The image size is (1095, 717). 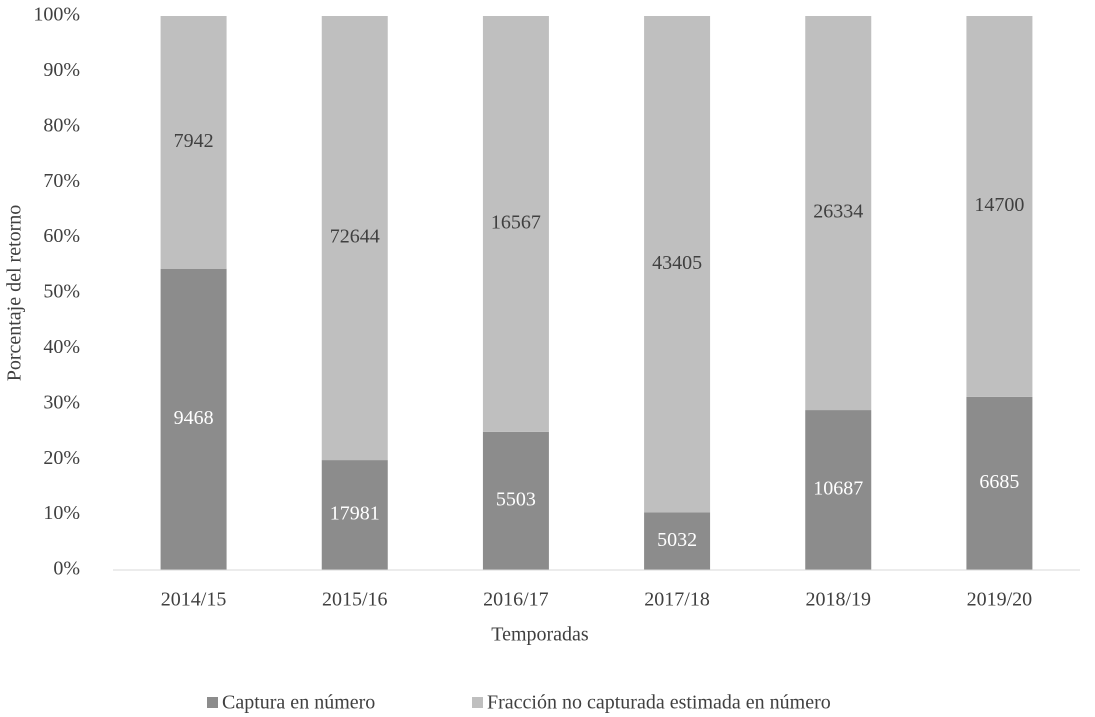 What do you see at coordinates (61, 292) in the screenshot?
I see `y-tick-label: 50%` at bounding box center [61, 292].